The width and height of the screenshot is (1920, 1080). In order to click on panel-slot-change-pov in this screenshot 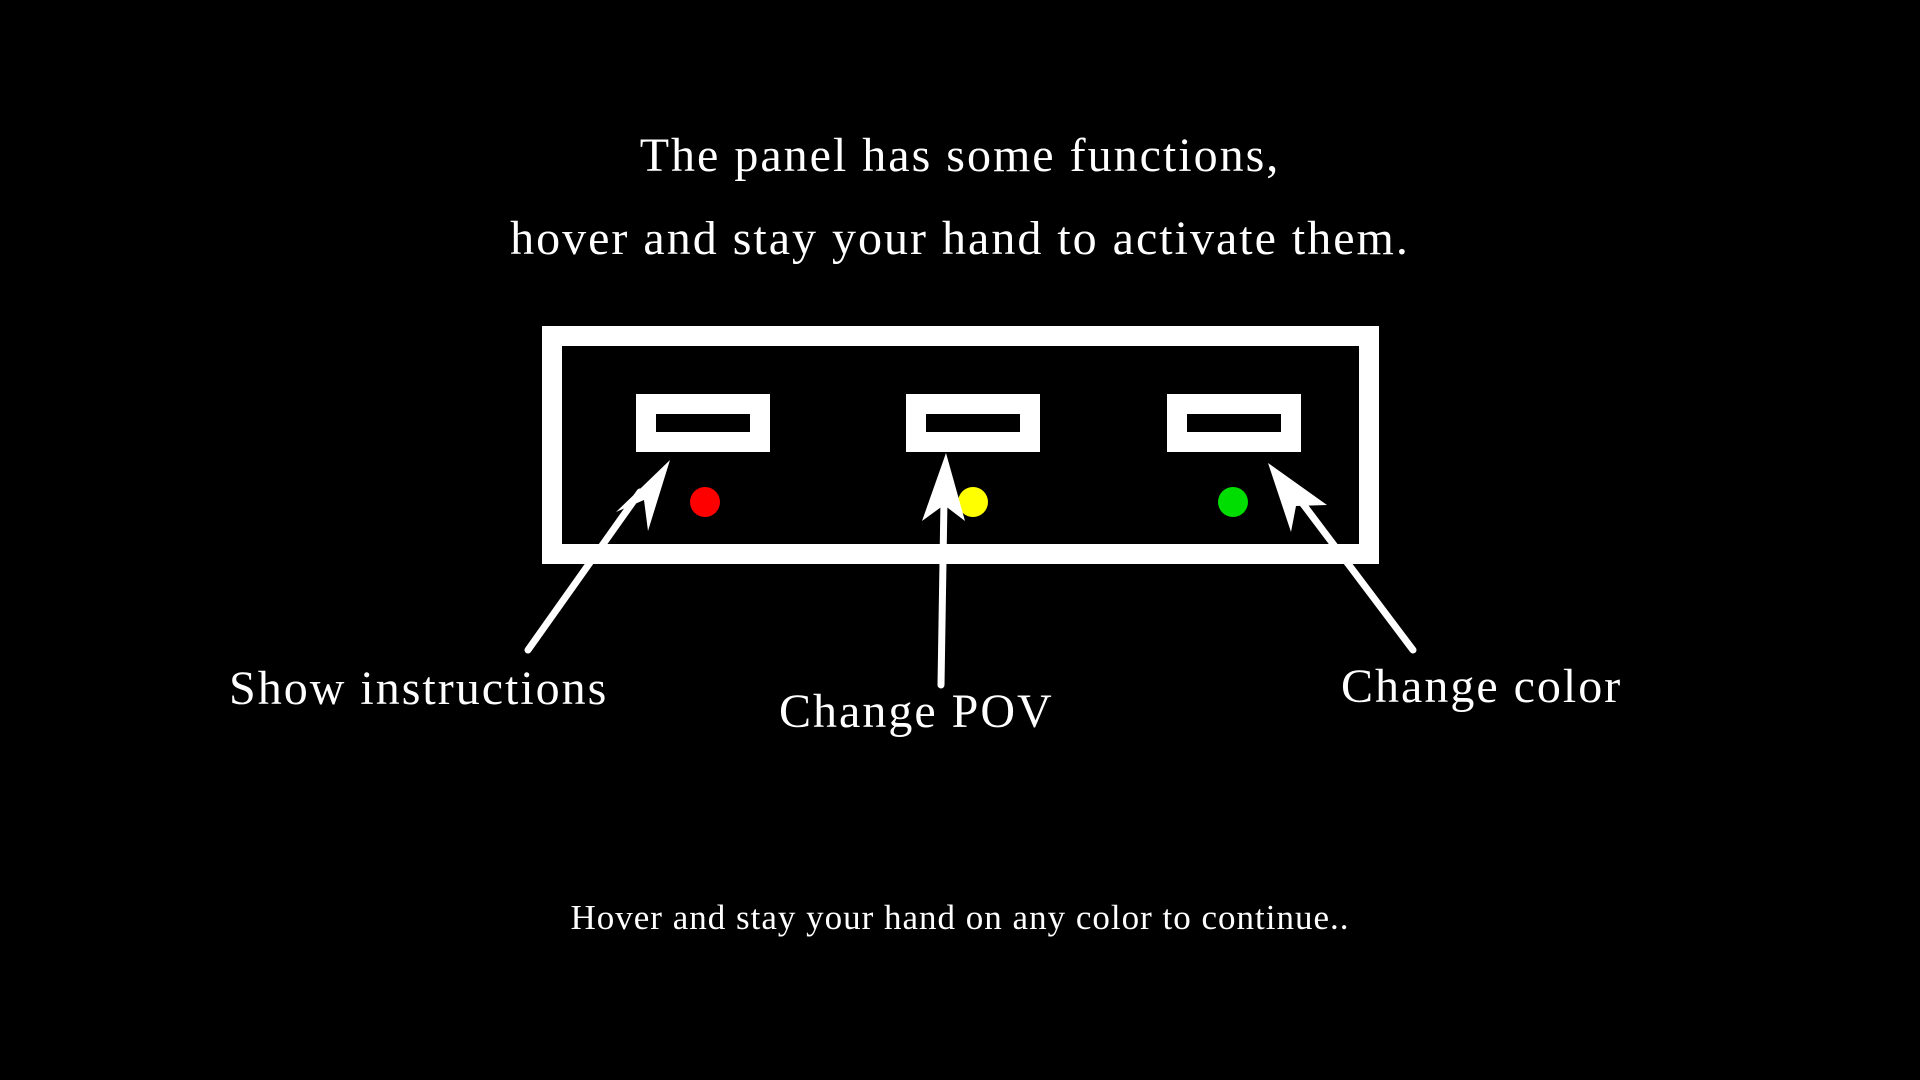, I will do `click(973, 423)`.